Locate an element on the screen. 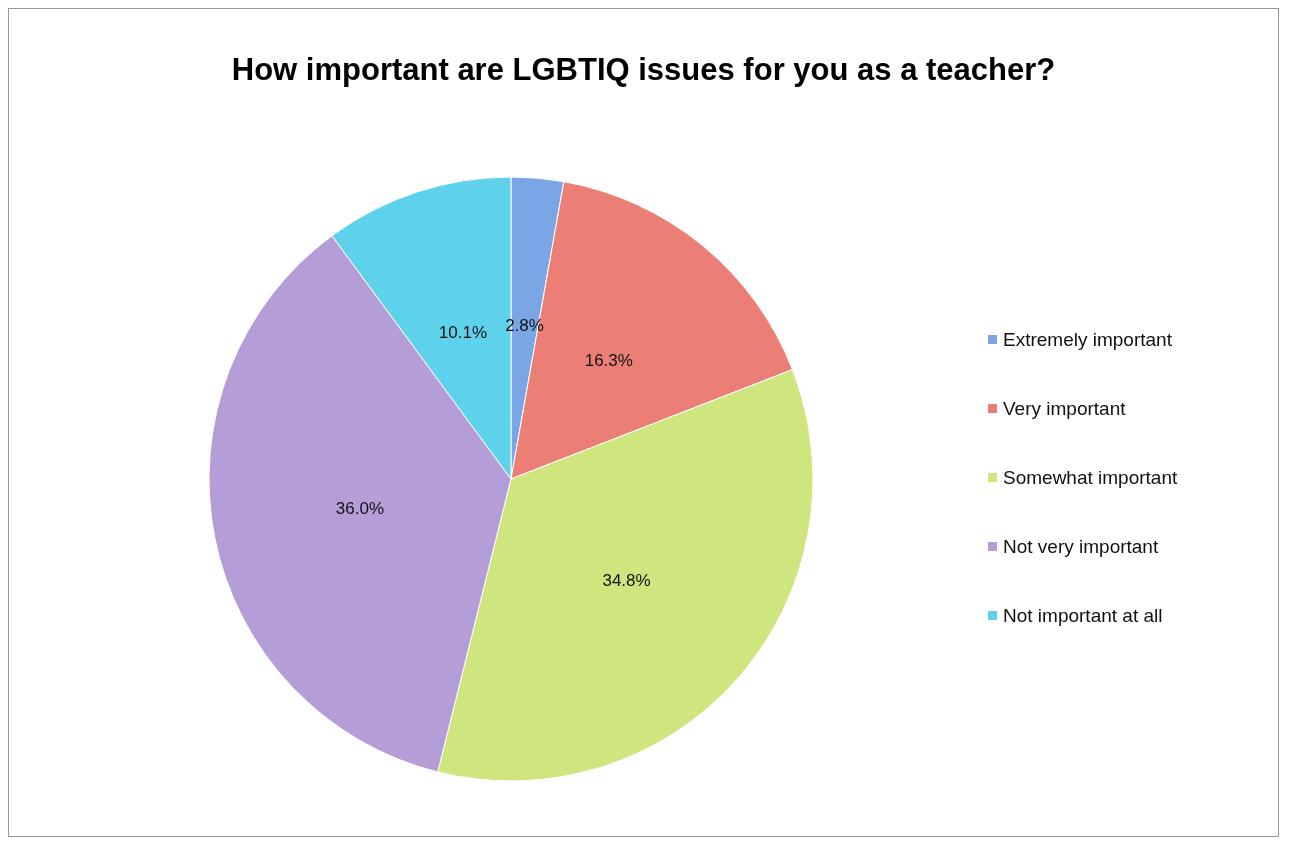  data-label: 16.3% is located at coordinates (608, 360).